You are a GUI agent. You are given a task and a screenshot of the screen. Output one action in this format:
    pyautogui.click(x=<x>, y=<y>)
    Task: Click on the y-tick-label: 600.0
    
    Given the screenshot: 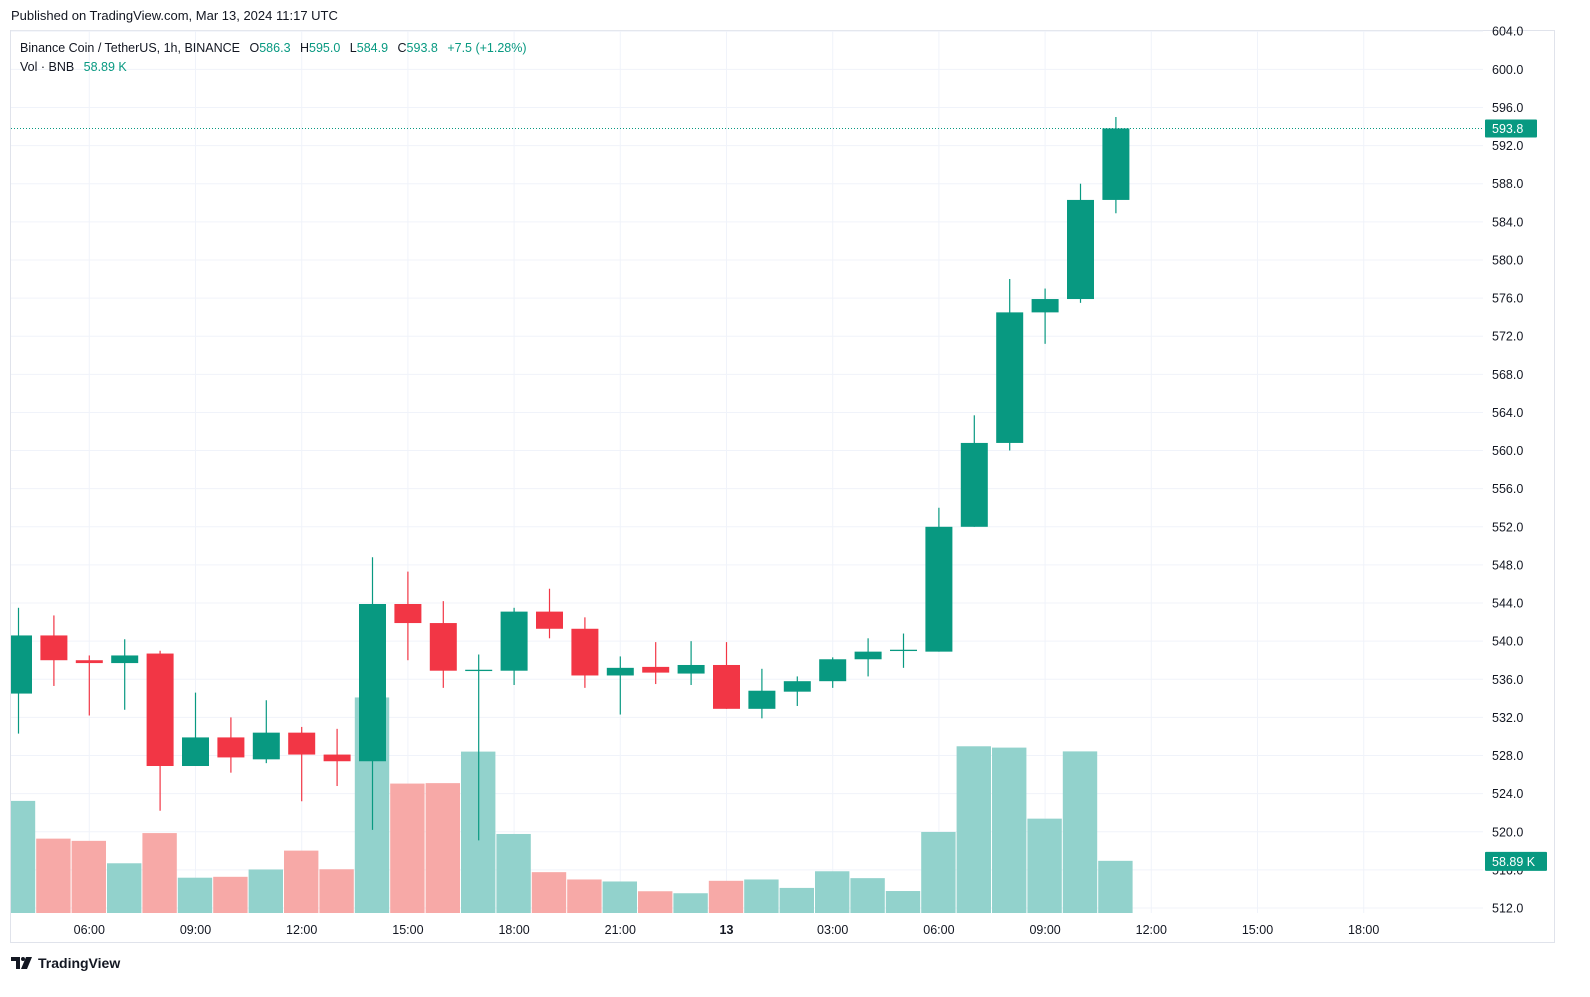 What is the action you would take?
    pyautogui.click(x=1507, y=70)
    